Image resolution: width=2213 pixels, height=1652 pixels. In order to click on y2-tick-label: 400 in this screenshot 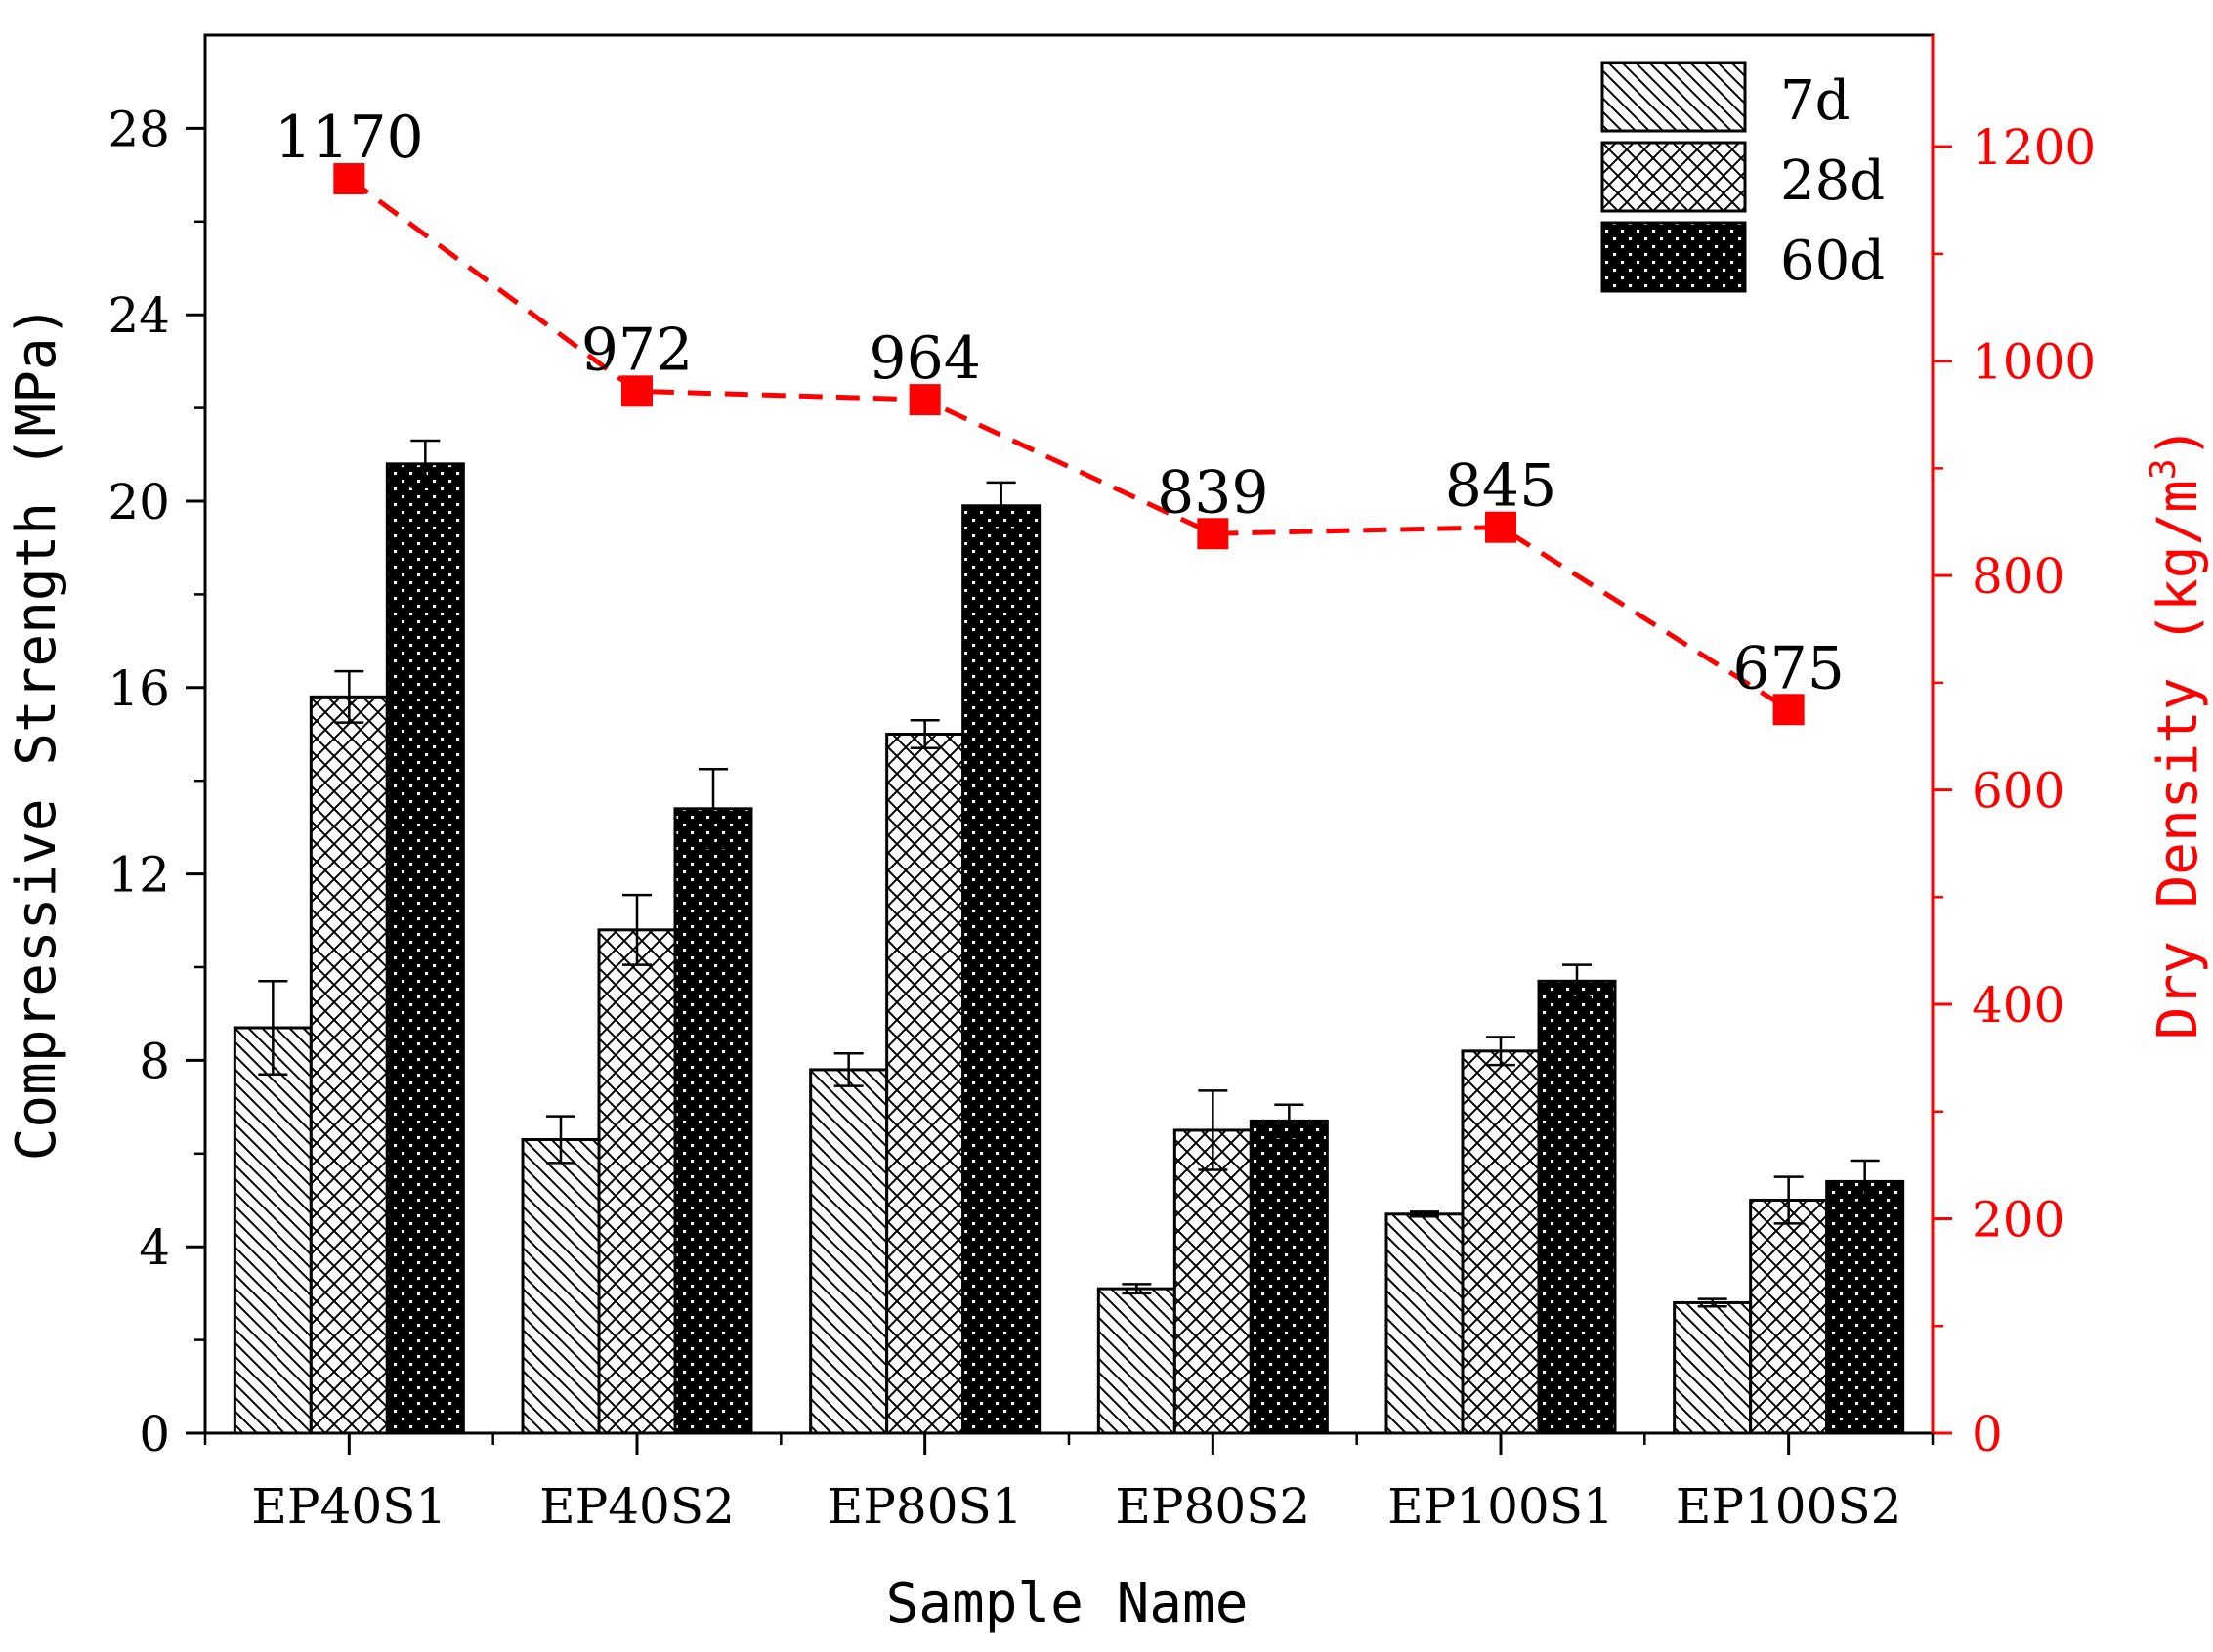, I will do `click(2018, 1005)`.